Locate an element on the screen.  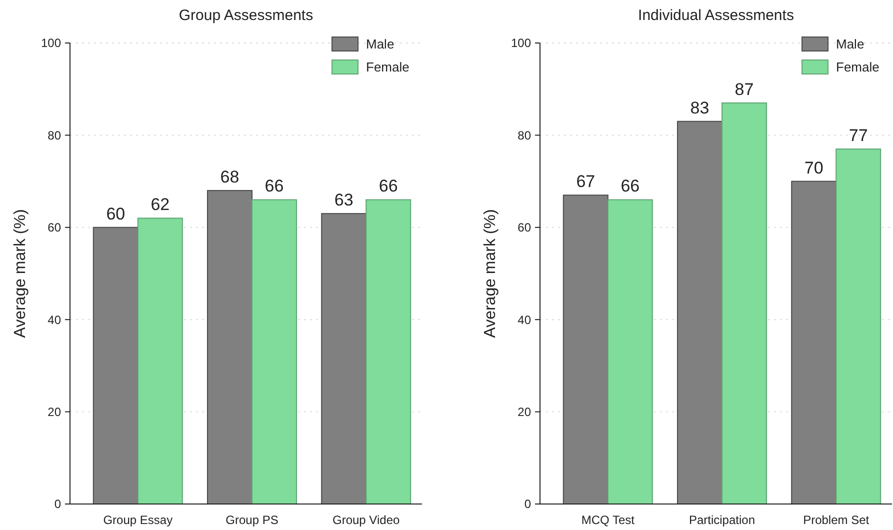
x-tick-label: Group Video is located at coordinates (366, 520).